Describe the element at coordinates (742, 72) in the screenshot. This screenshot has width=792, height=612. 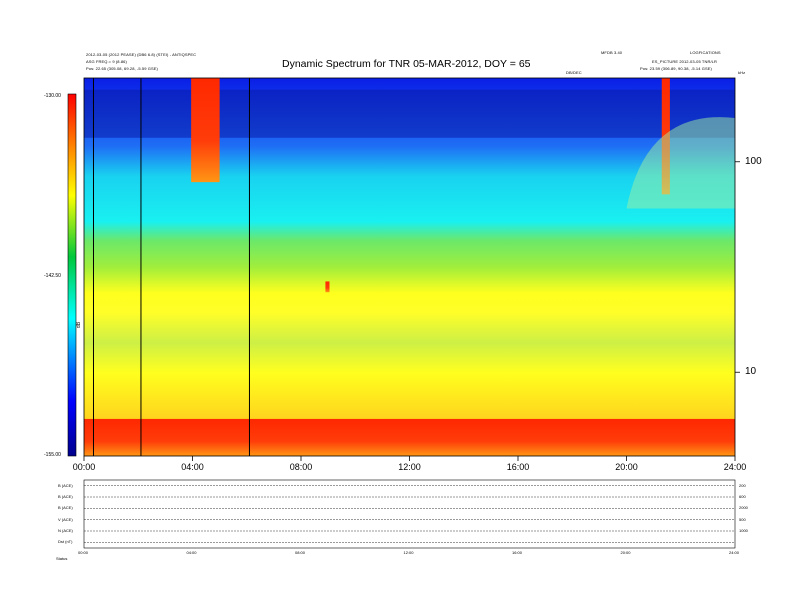
I see `header-right-corner: kHz` at that location.